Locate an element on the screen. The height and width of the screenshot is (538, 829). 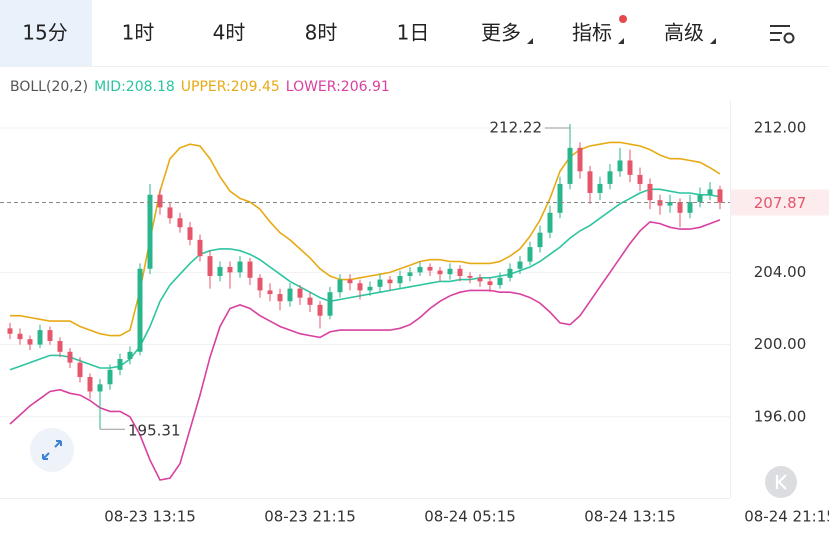
tab: 1日 is located at coordinates (413, 33).